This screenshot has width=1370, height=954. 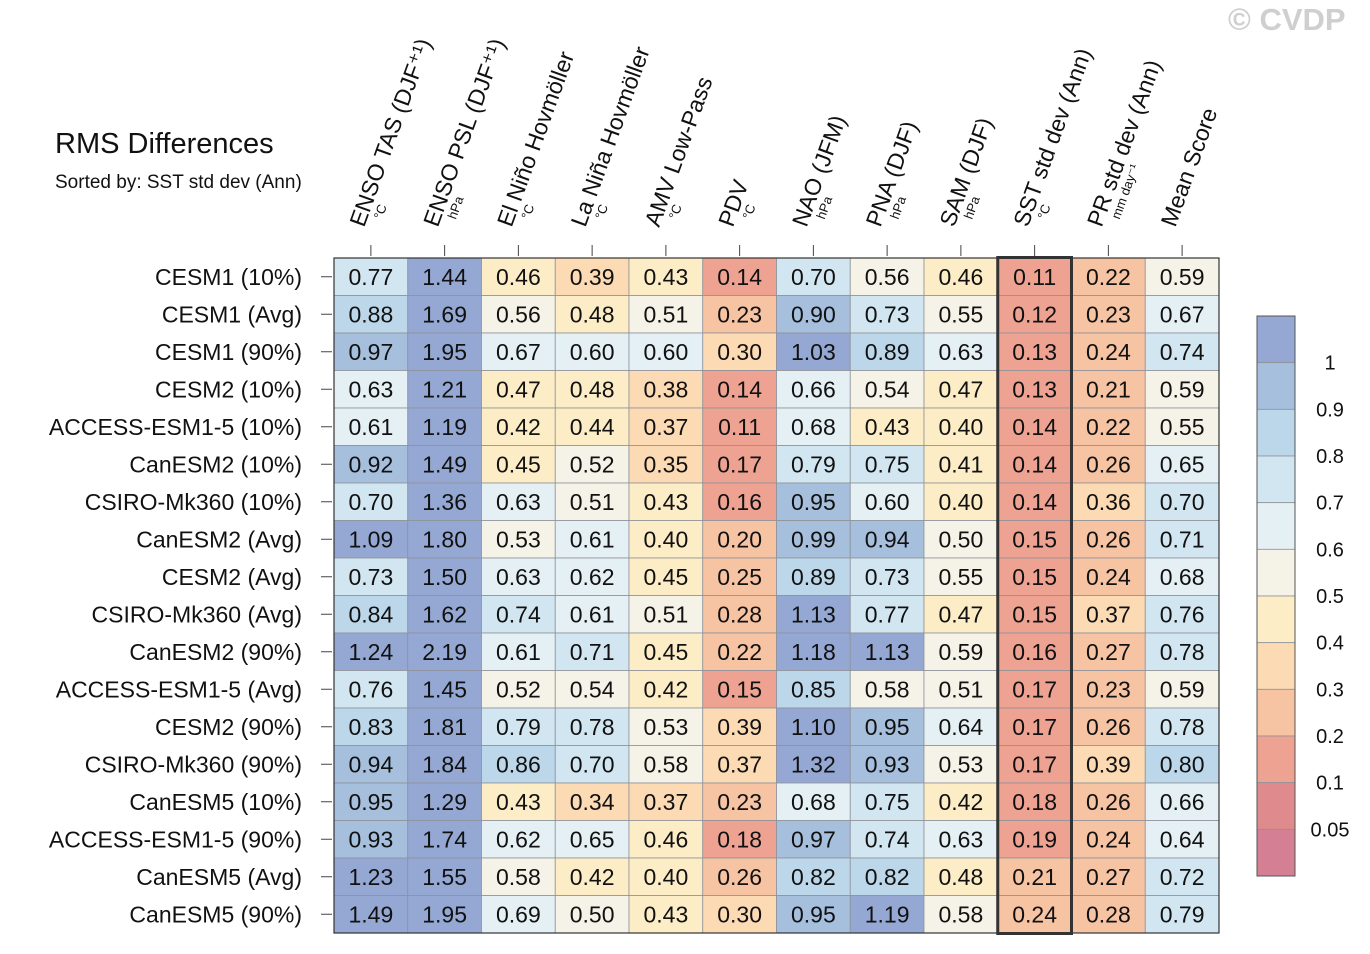 I want to click on cell-value-label: 0.56, so click(x=887, y=277).